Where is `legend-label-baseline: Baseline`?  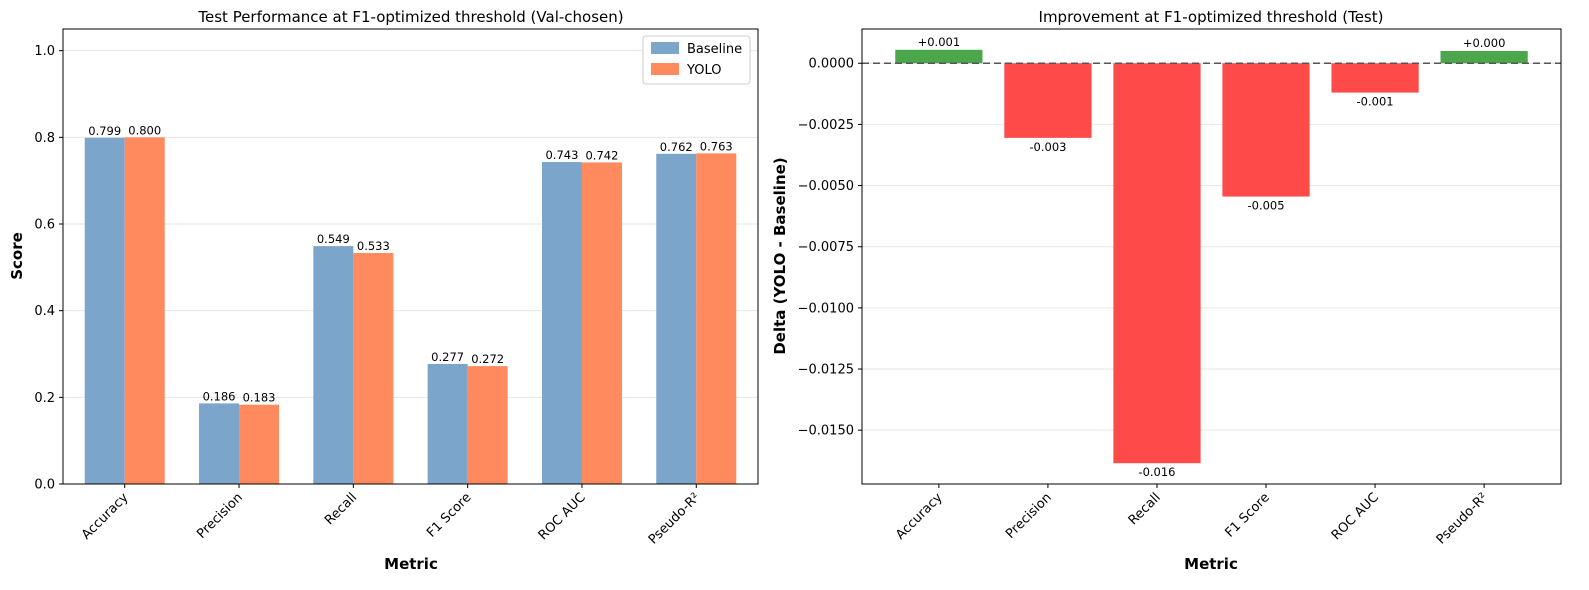 legend-label-baseline: Baseline is located at coordinates (714, 49).